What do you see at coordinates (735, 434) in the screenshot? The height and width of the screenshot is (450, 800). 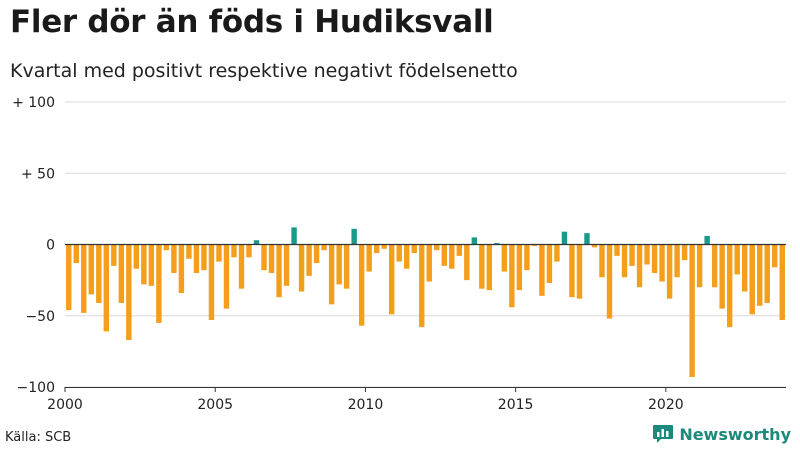 I see `brand-name: Newsworthy` at bounding box center [735, 434].